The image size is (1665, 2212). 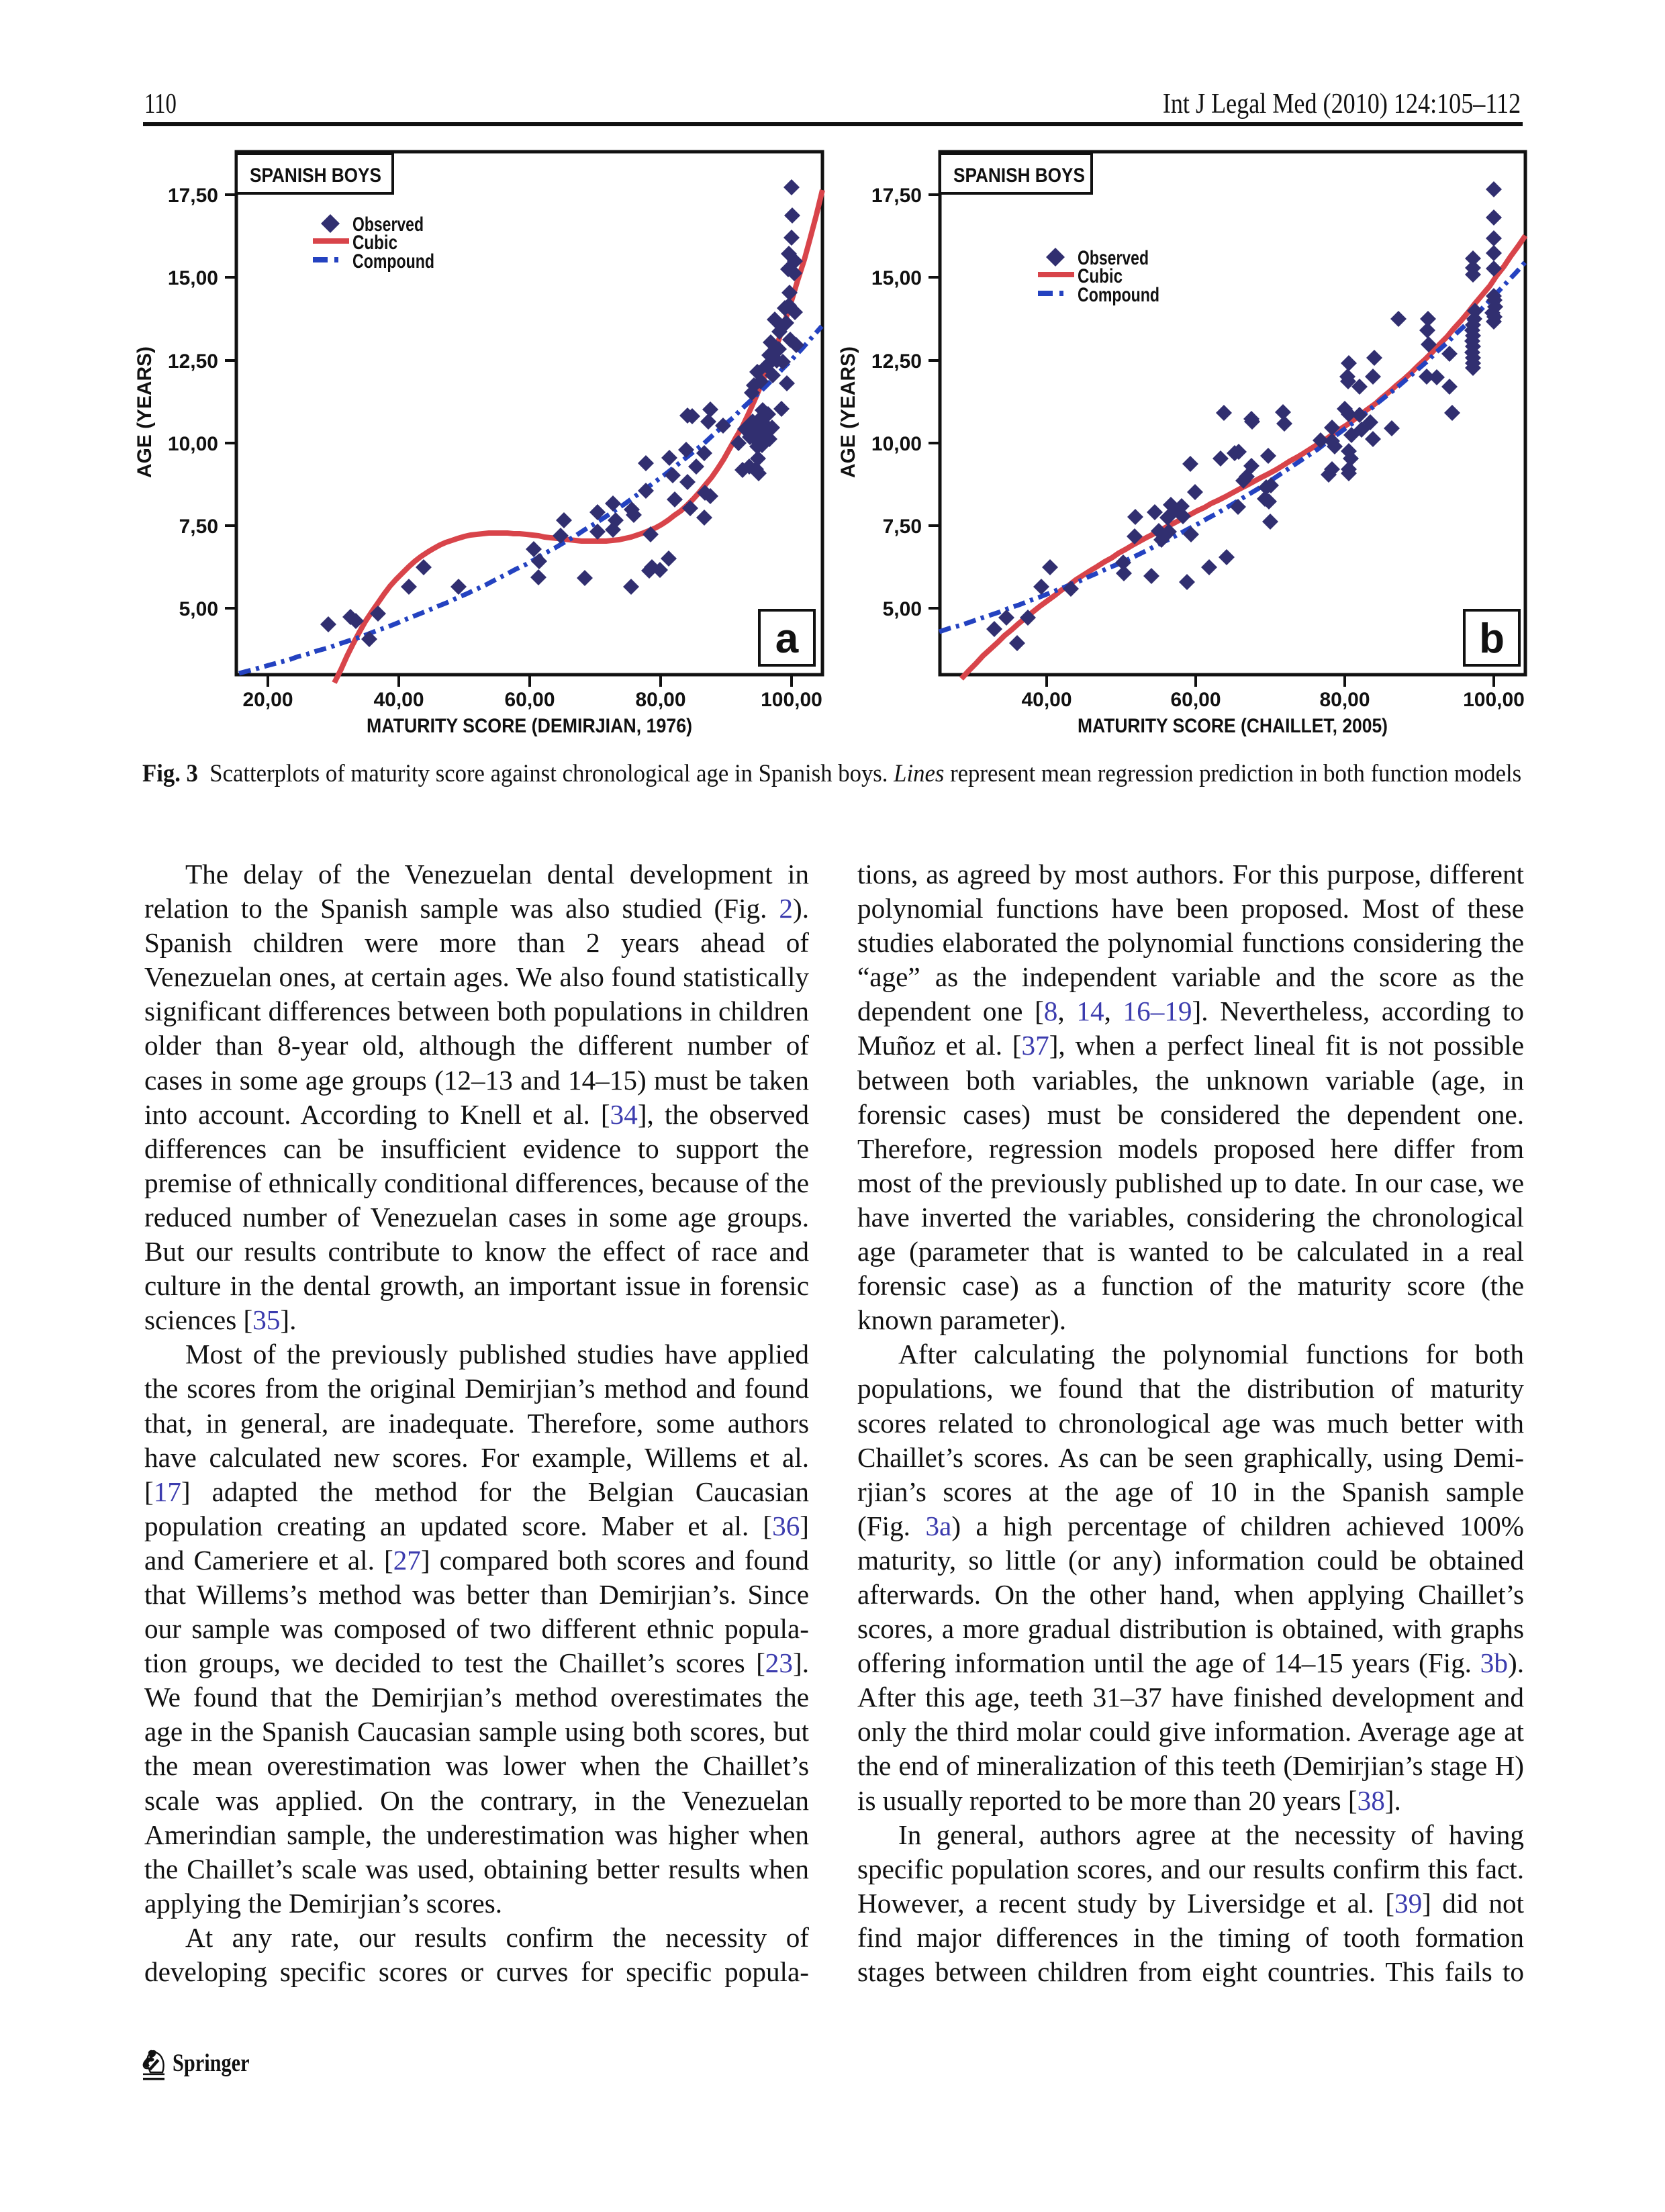 What do you see at coordinates (1492, 639) in the screenshot?
I see `svg-text: b` at bounding box center [1492, 639].